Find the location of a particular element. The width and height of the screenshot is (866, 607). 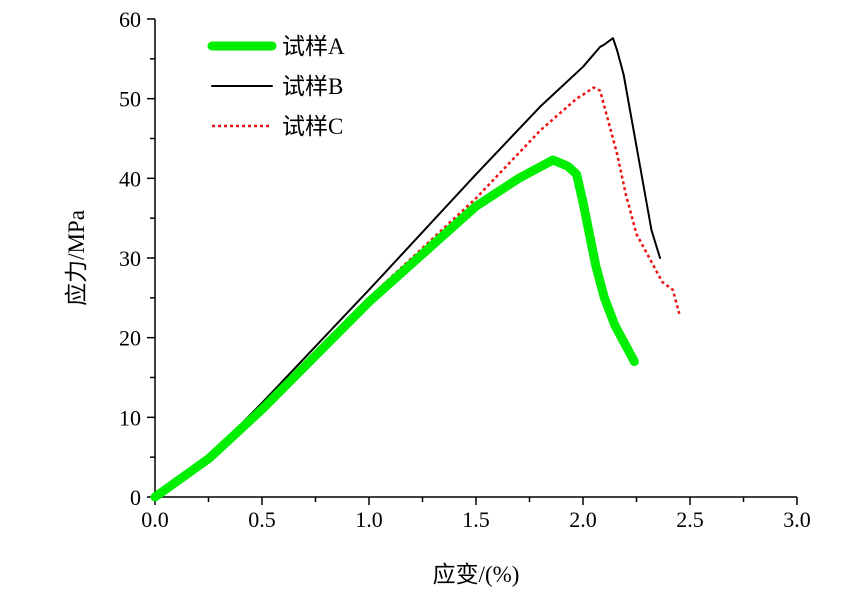

legend-label: 试样A is located at coordinates (313, 46).